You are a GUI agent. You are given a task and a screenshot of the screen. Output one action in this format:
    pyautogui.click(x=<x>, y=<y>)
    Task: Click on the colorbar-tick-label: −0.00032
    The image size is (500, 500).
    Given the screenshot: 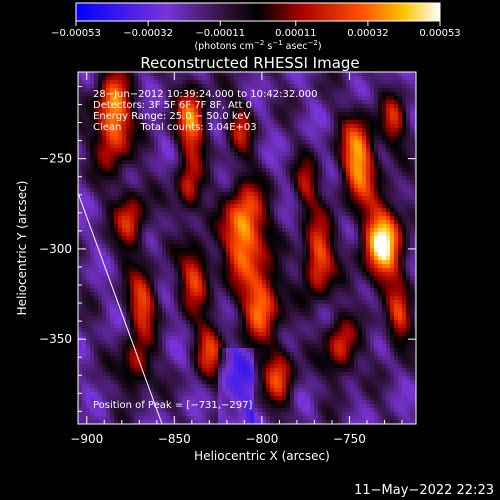 What is the action you would take?
    pyautogui.click(x=148, y=33)
    